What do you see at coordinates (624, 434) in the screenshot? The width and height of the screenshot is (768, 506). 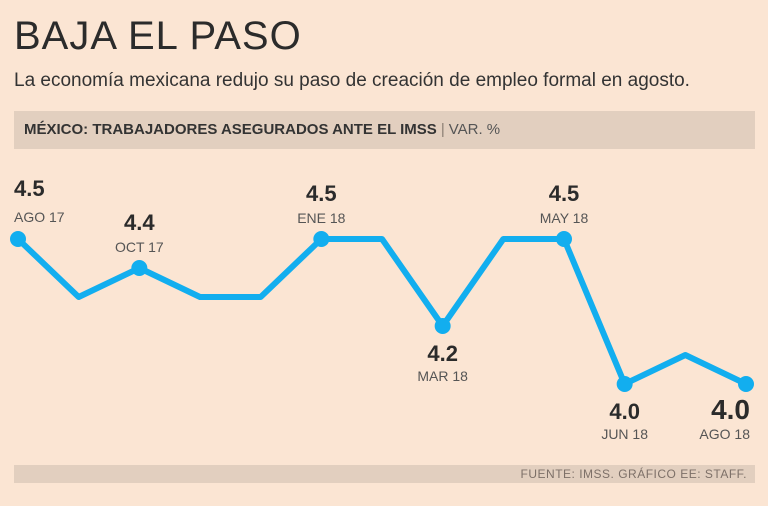 I see `date-label: JUN 18` at bounding box center [624, 434].